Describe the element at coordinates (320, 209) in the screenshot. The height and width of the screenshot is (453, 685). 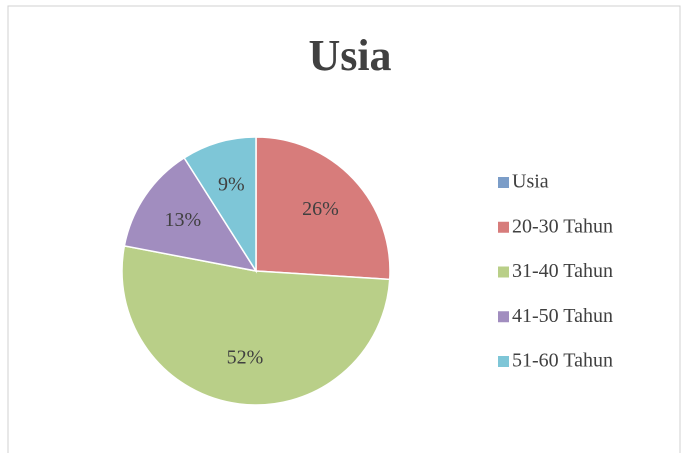
I see `data-label: 26%` at that location.